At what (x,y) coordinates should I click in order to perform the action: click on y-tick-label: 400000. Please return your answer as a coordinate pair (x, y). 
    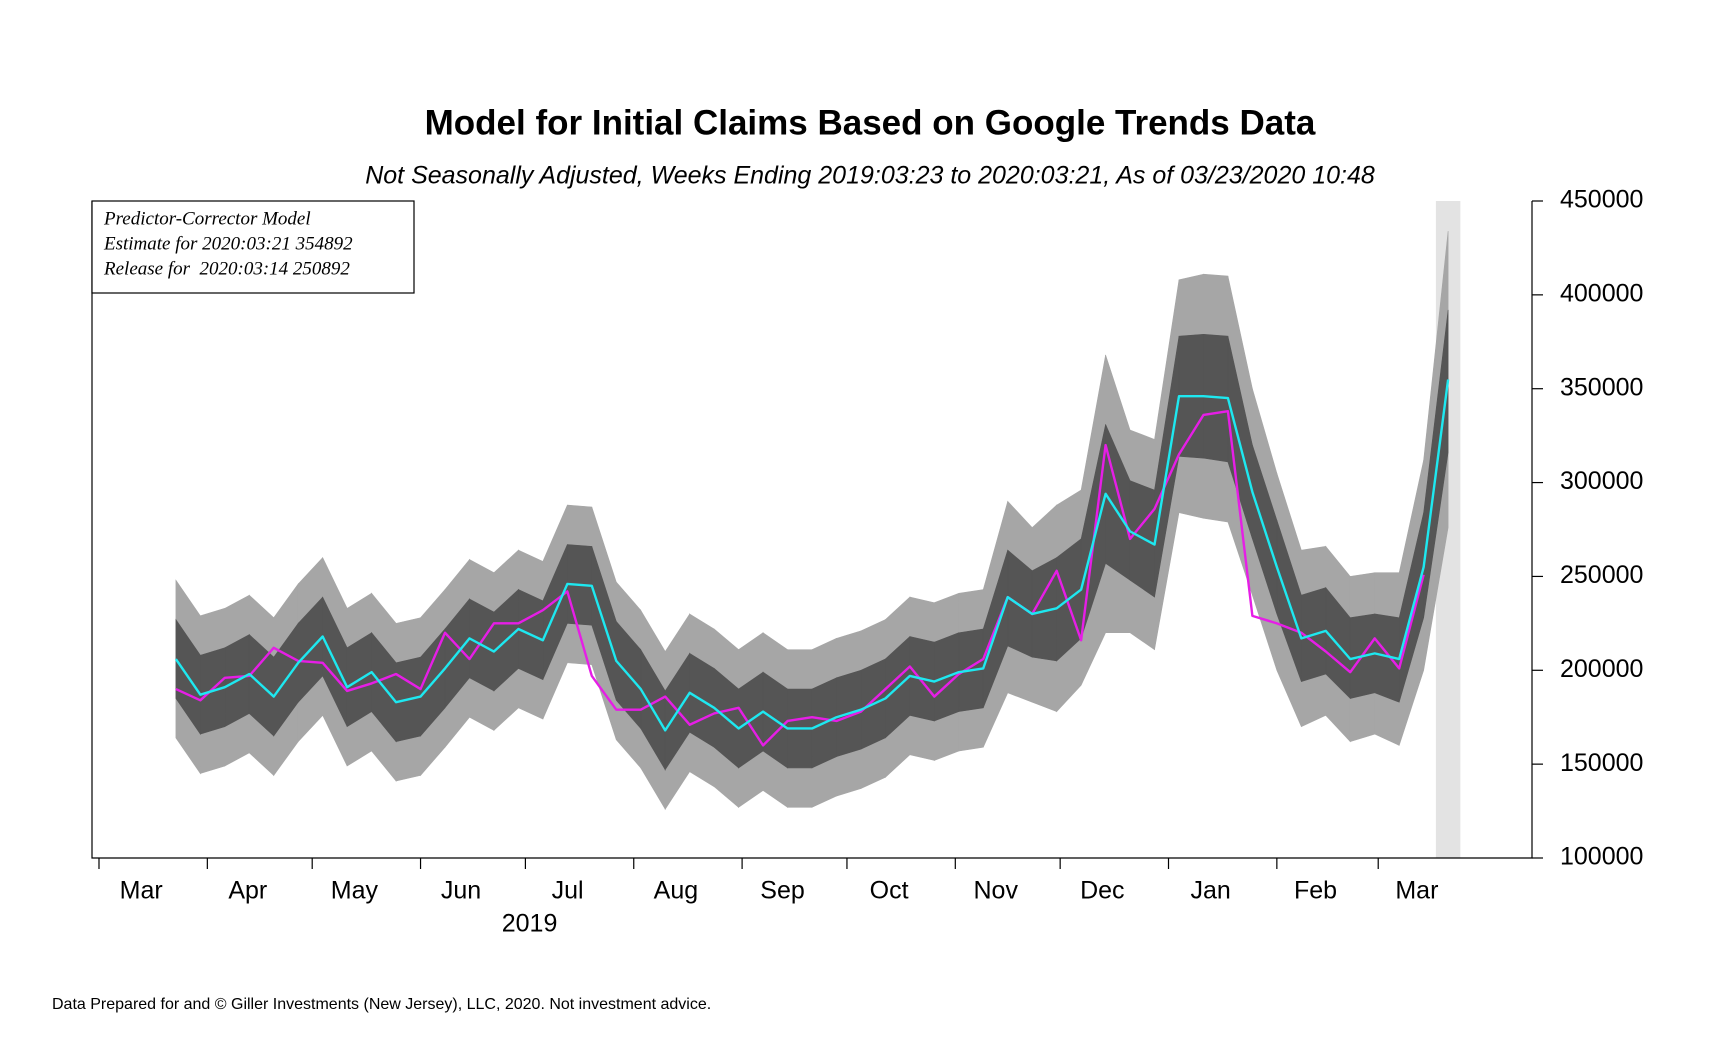
    Looking at the image, I should click on (1601, 293).